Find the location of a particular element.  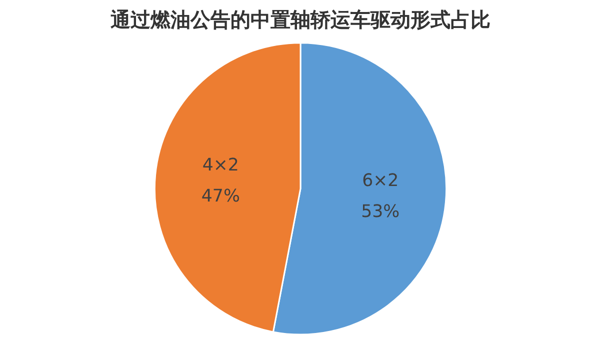

chart-title: 通过燃油公告的中置轴轿运车驱动形式占比 is located at coordinates (300, 20).